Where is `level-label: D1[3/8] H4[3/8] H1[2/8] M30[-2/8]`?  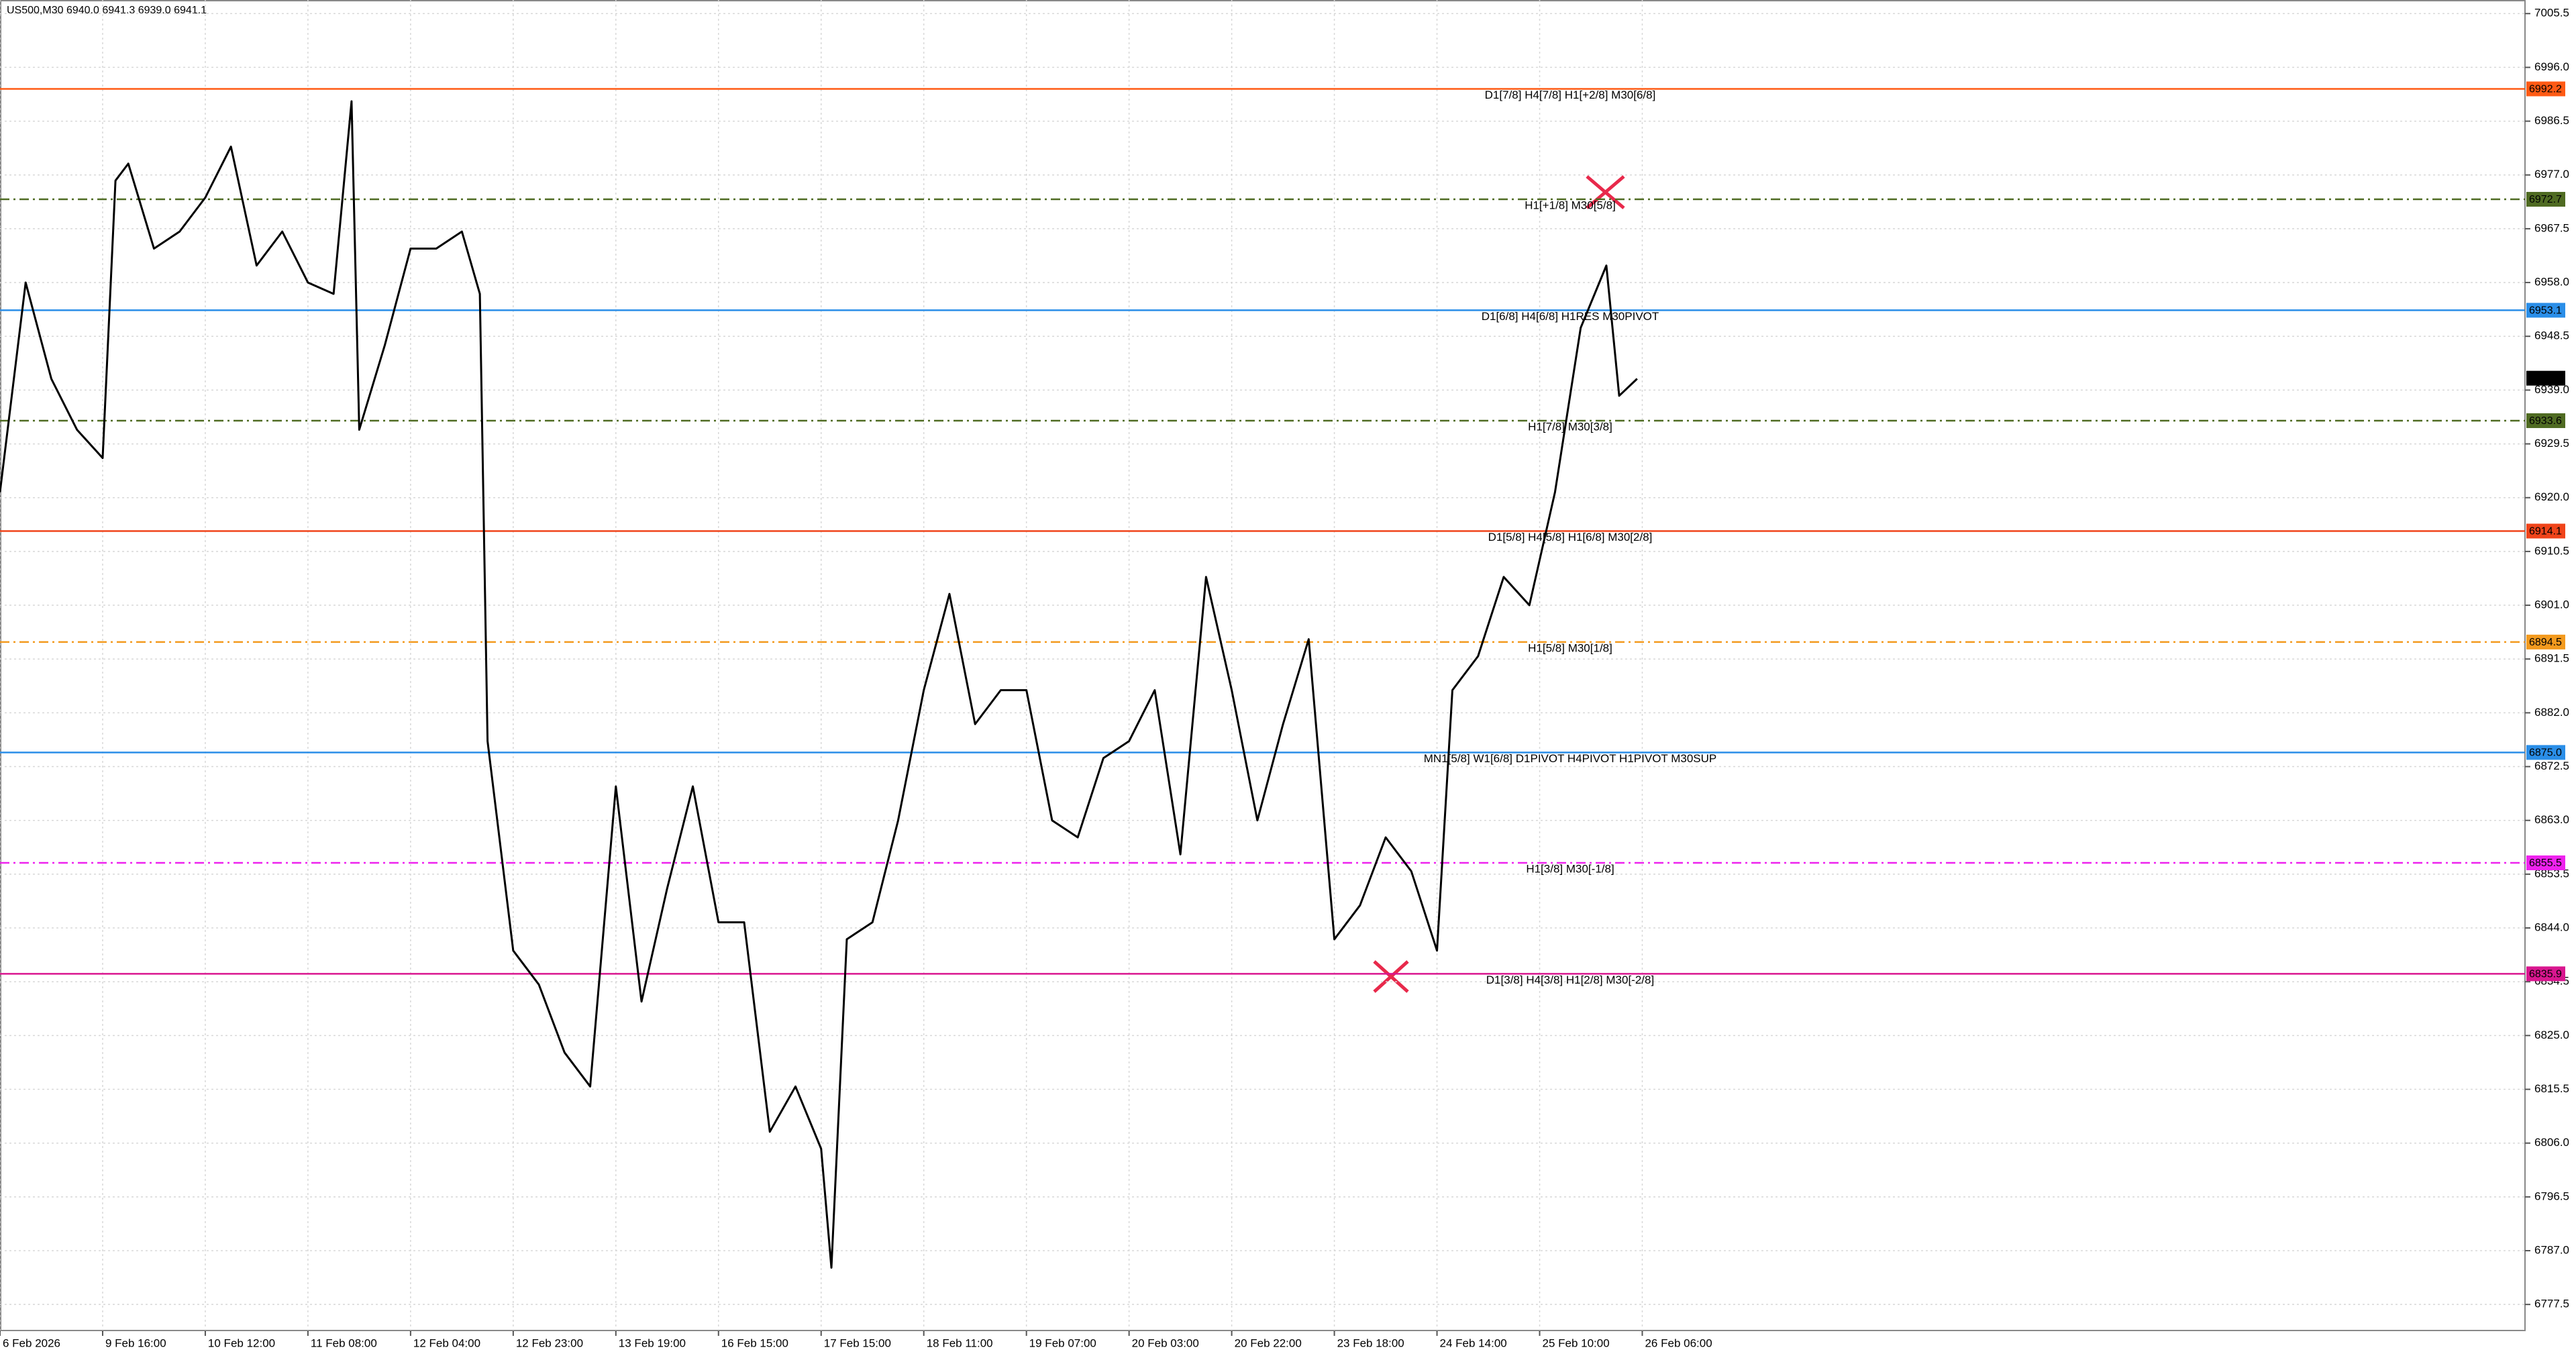 level-label: D1[3/8] H4[3/8] H1[2/8] M30[-2/8] is located at coordinates (1570, 980).